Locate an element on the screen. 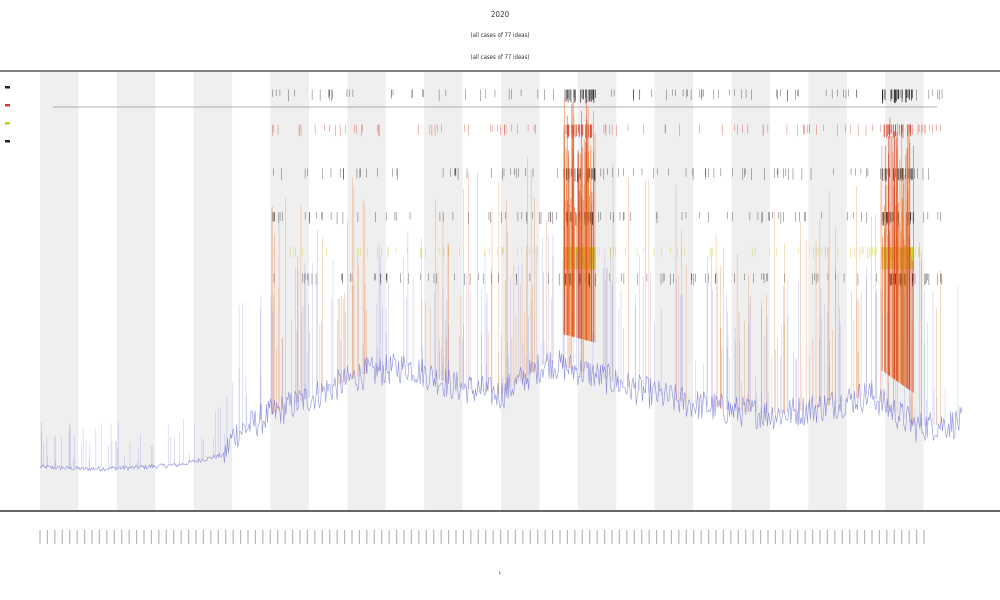 The image size is (1000, 600). chart-title-line-2: (all cases of 77 ideas) is located at coordinates (499, 35).